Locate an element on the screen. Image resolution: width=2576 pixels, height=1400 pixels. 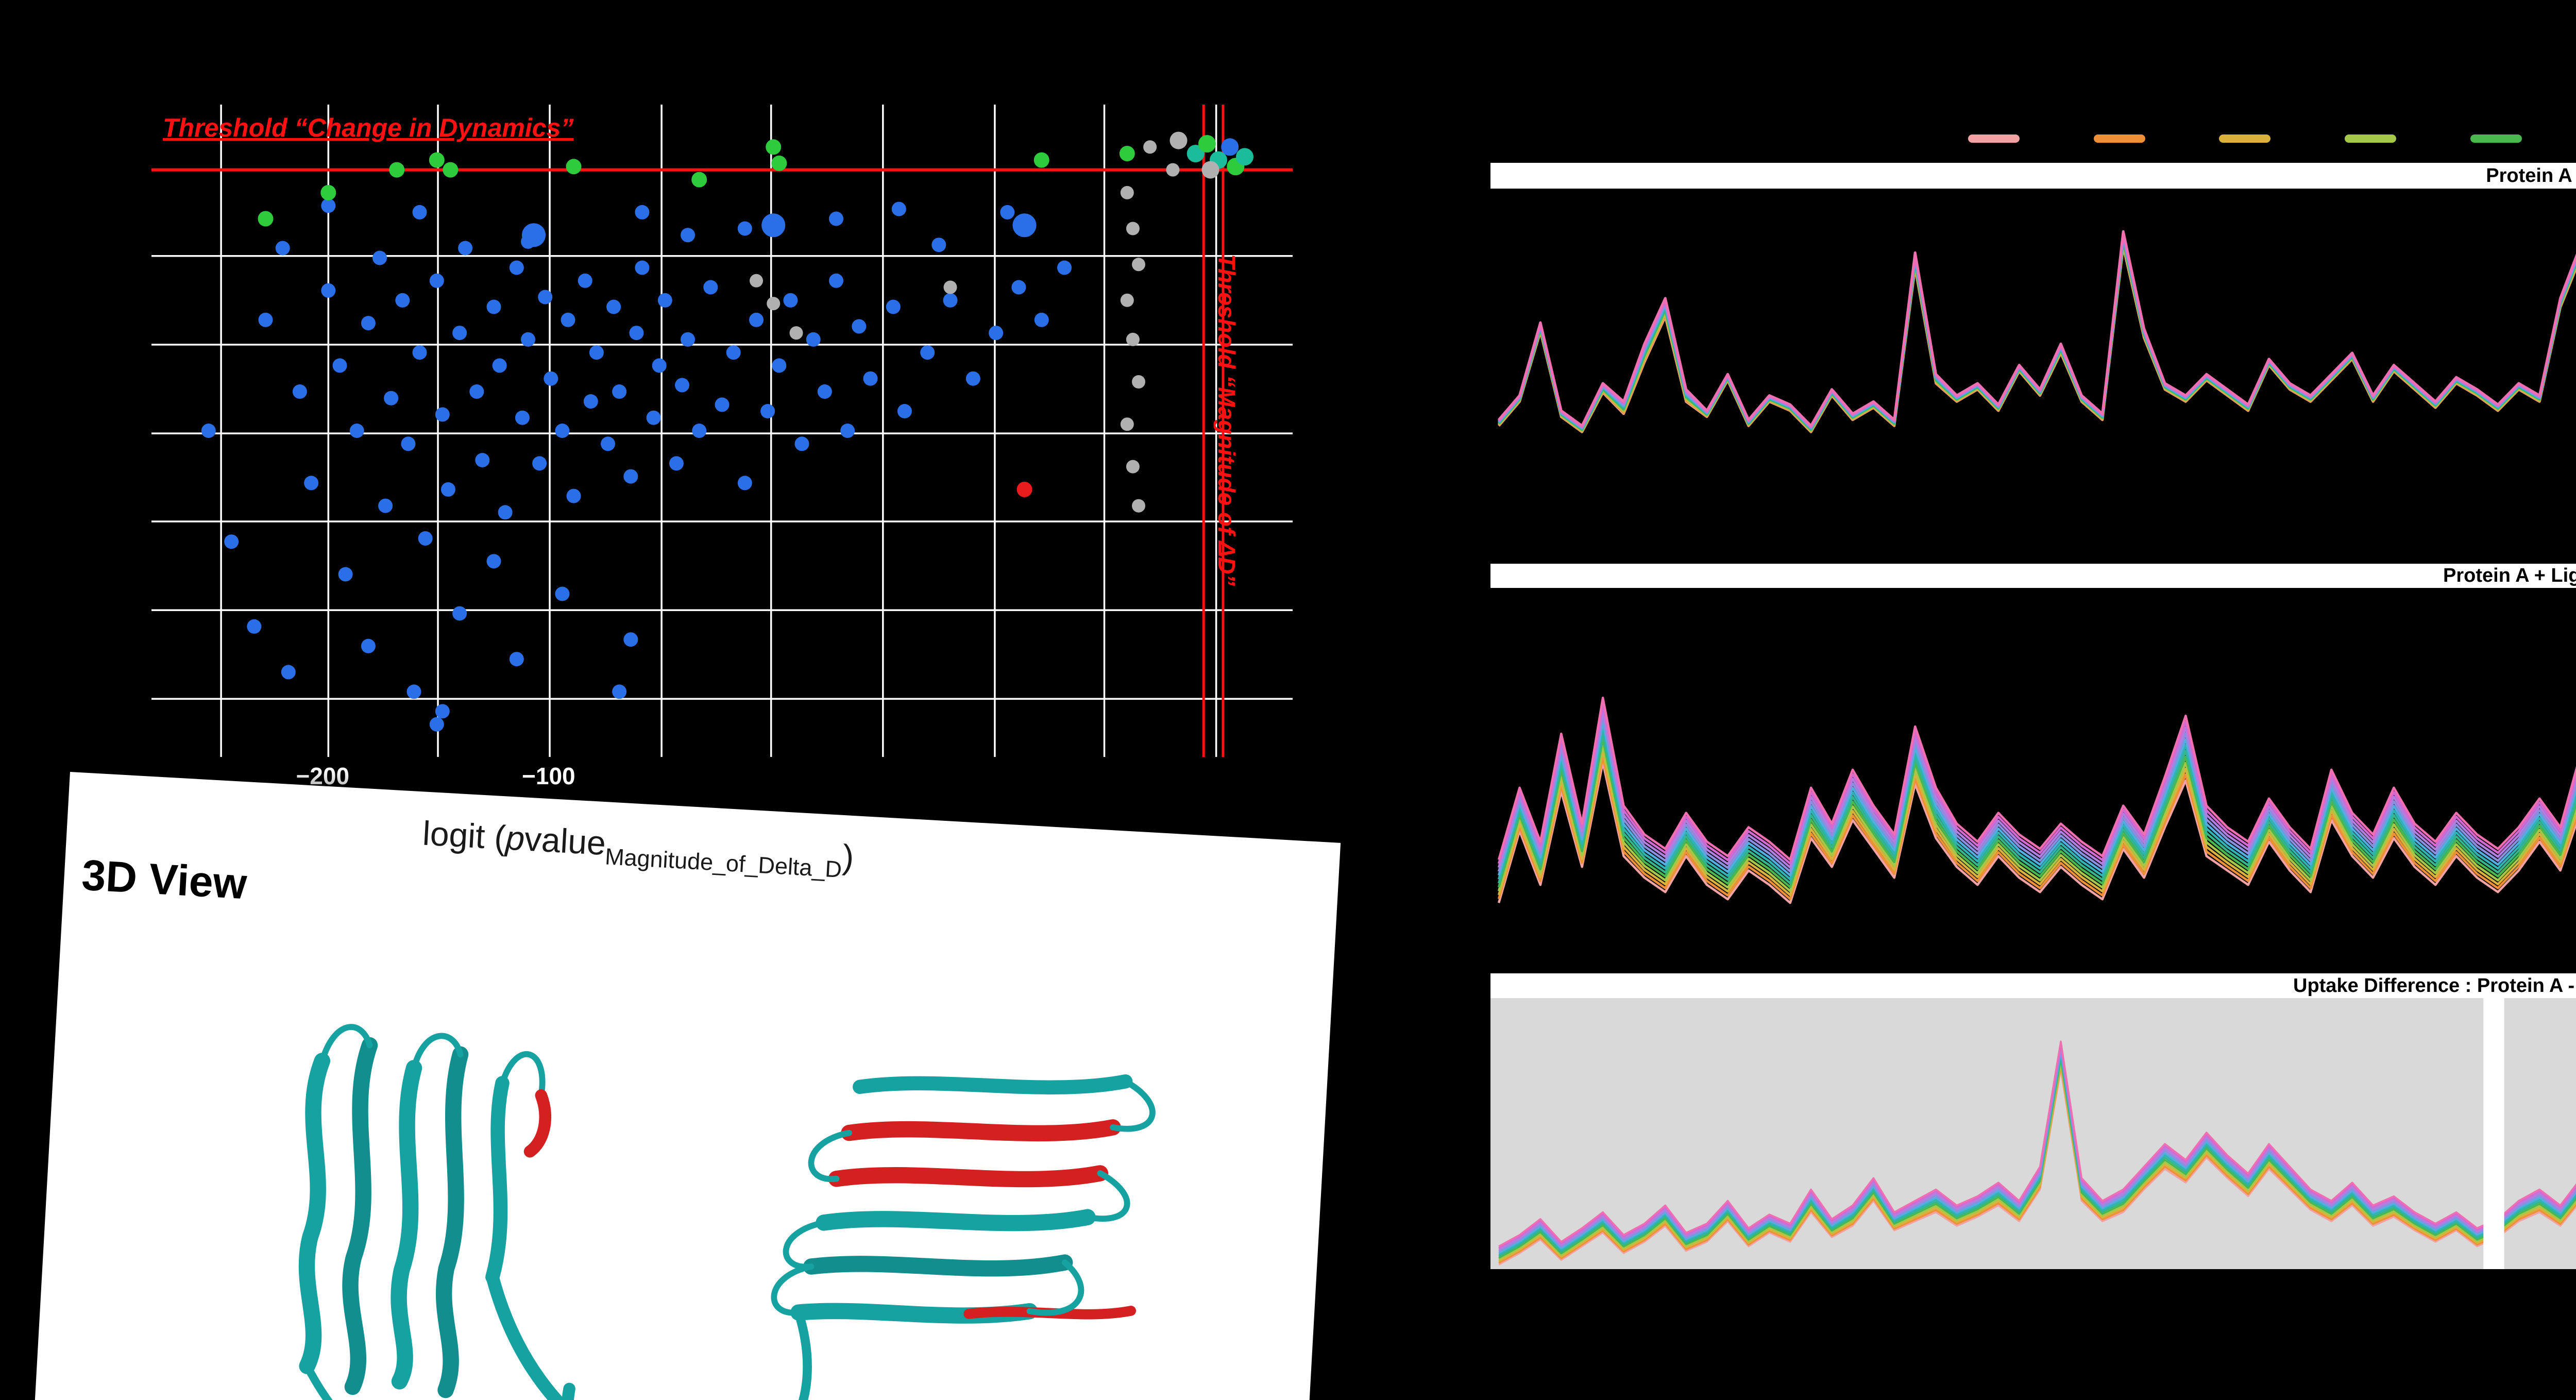
time-legend is located at coordinates (2272, 138).